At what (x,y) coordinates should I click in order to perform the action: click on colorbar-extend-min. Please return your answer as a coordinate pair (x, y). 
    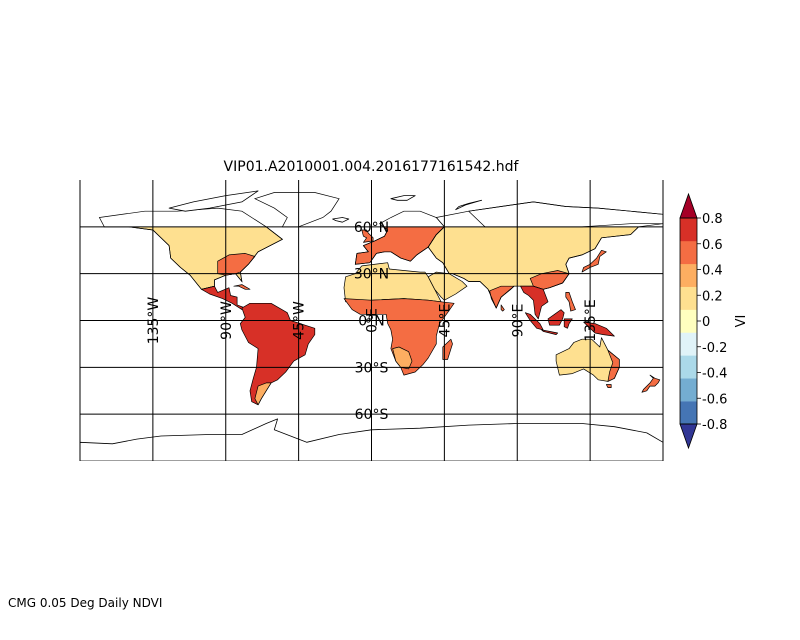
    Looking at the image, I should click on (688, 436).